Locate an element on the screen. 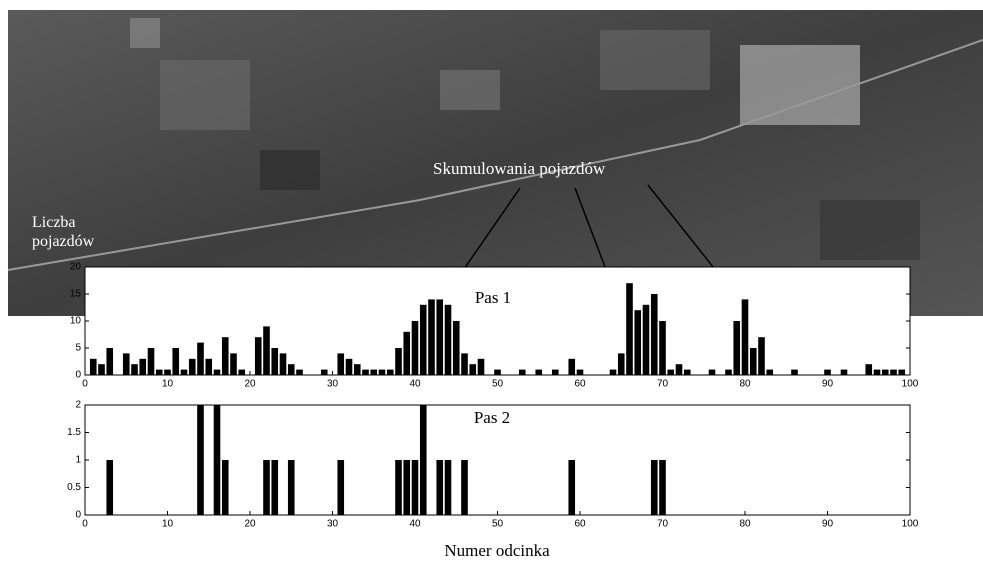  x-tick-label: 70 is located at coordinates (663, 384).